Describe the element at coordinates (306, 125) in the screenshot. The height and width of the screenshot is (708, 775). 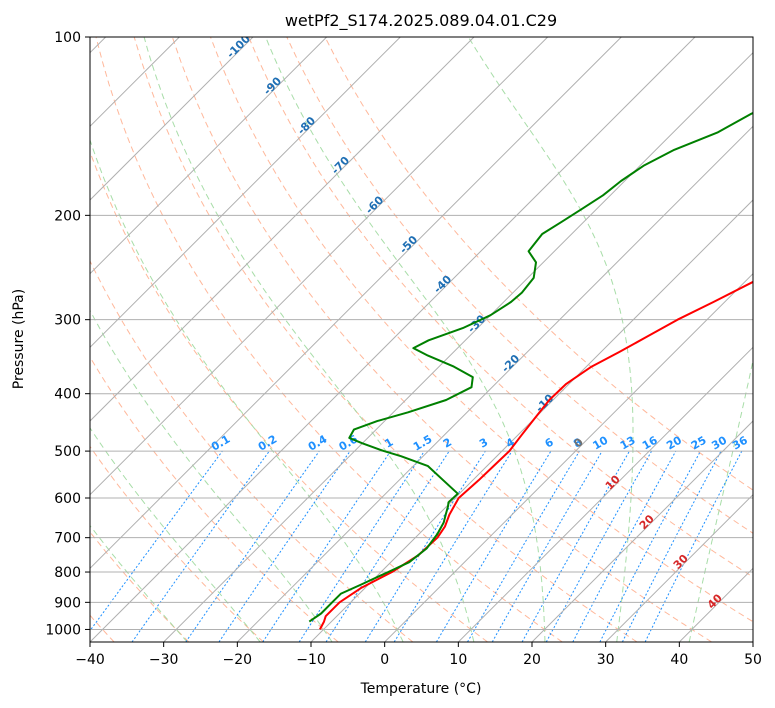
I see `isotherm-label: -80` at that location.